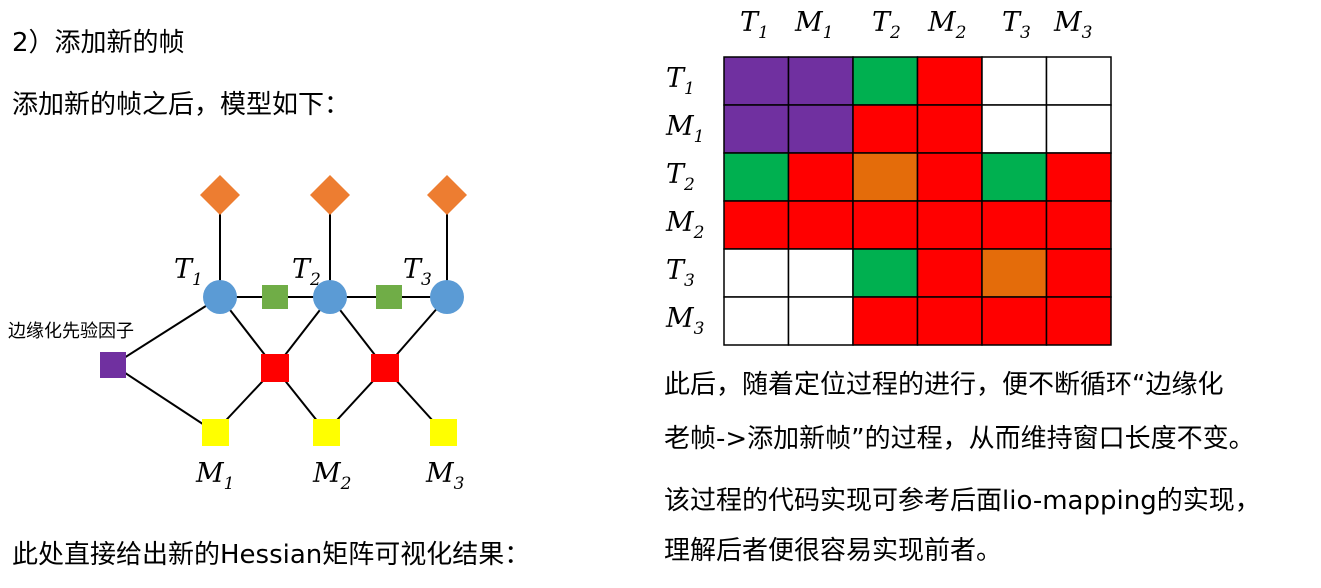 The height and width of the screenshot is (588, 1321). What do you see at coordinates (820, 81) in the screenshot?
I see `matrix-cell-r1-c2` at bounding box center [820, 81].